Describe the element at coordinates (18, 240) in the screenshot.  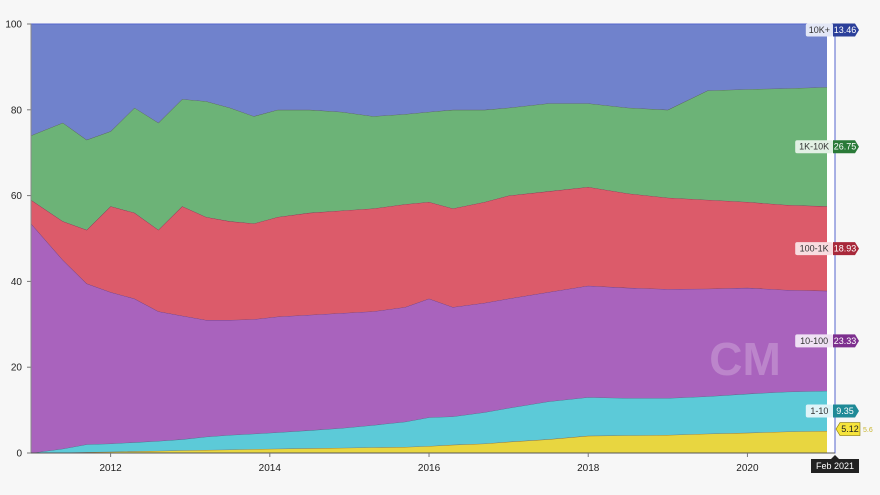
I see `y-axis: 0 20 40 60 80 100` at that location.